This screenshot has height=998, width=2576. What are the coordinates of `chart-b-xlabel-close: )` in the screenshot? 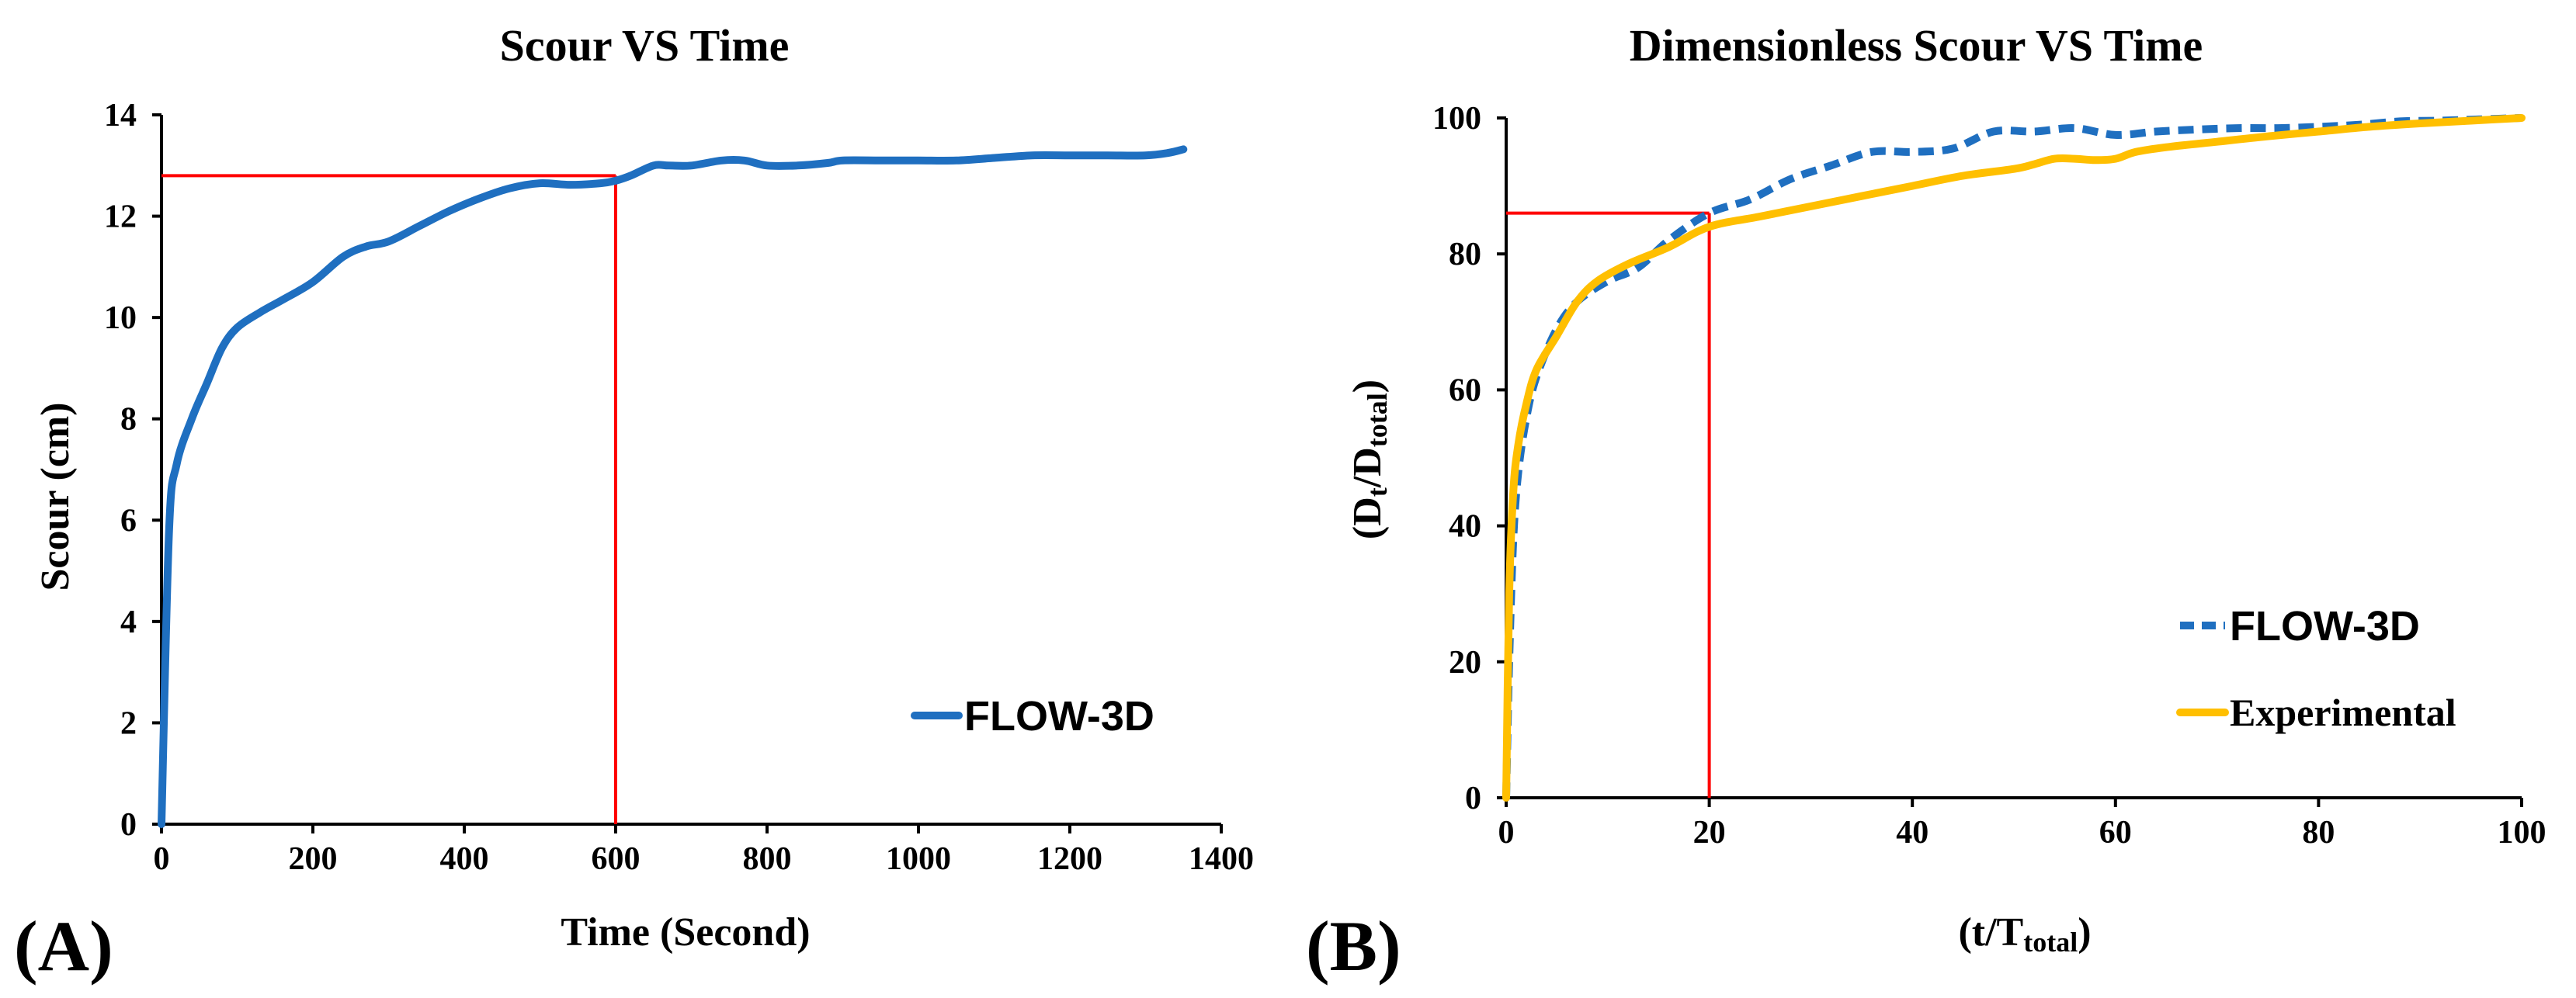 It's located at (2084, 933).